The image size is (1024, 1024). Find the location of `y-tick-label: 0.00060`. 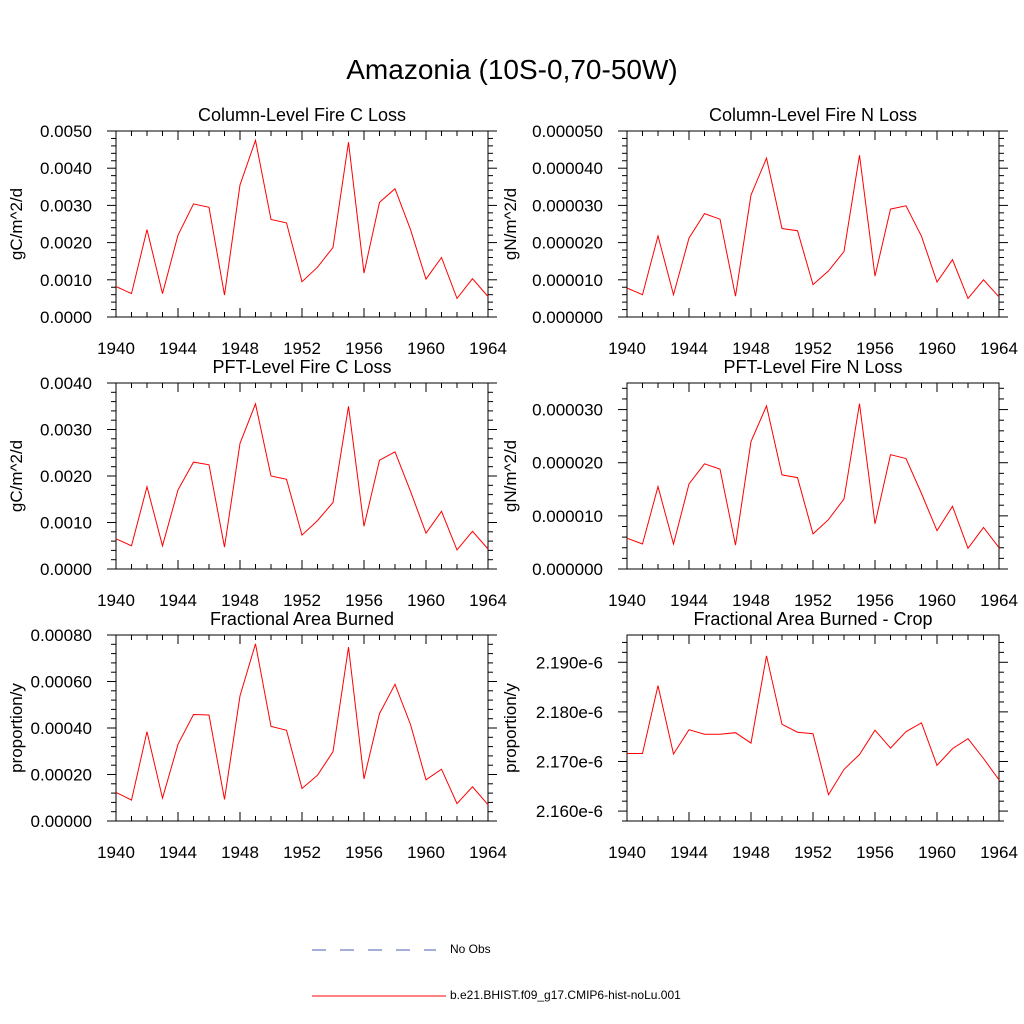

y-tick-label: 0.00060 is located at coordinates (61, 682).